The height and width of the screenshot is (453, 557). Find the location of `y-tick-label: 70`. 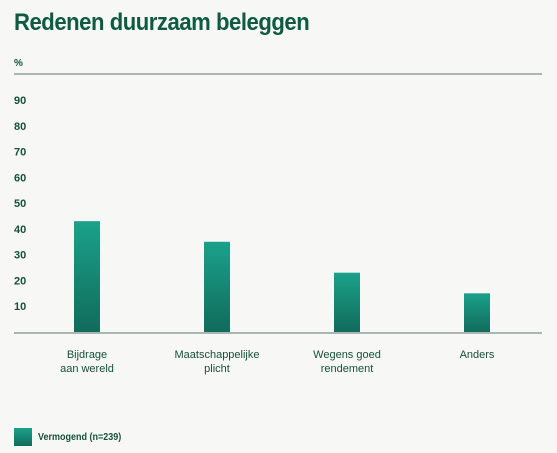

y-tick-label: 70 is located at coordinates (20, 153).